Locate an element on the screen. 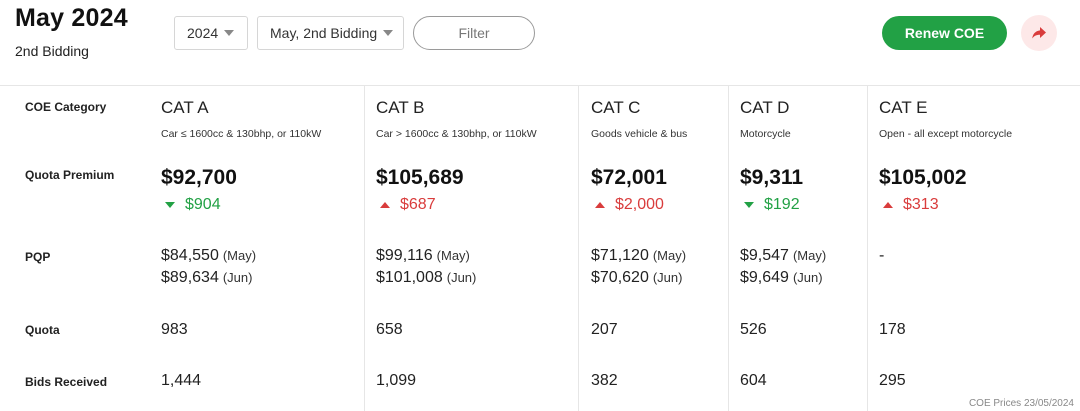  page-subtitle: 2nd Bidding is located at coordinates (52, 51).